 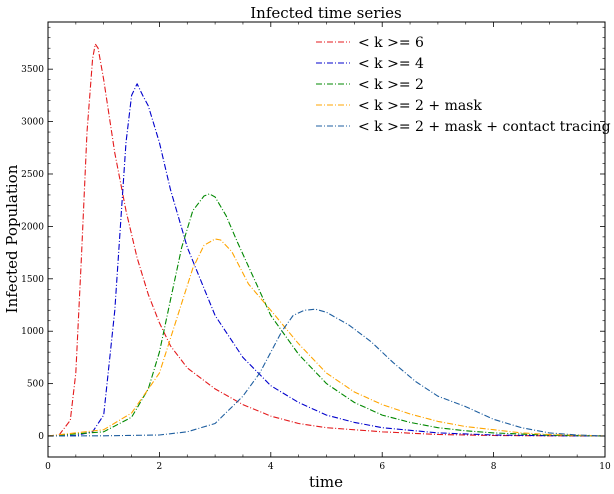 What do you see at coordinates (32, 123) in the screenshot?
I see `y-tick-label: 3000` at bounding box center [32, 123].